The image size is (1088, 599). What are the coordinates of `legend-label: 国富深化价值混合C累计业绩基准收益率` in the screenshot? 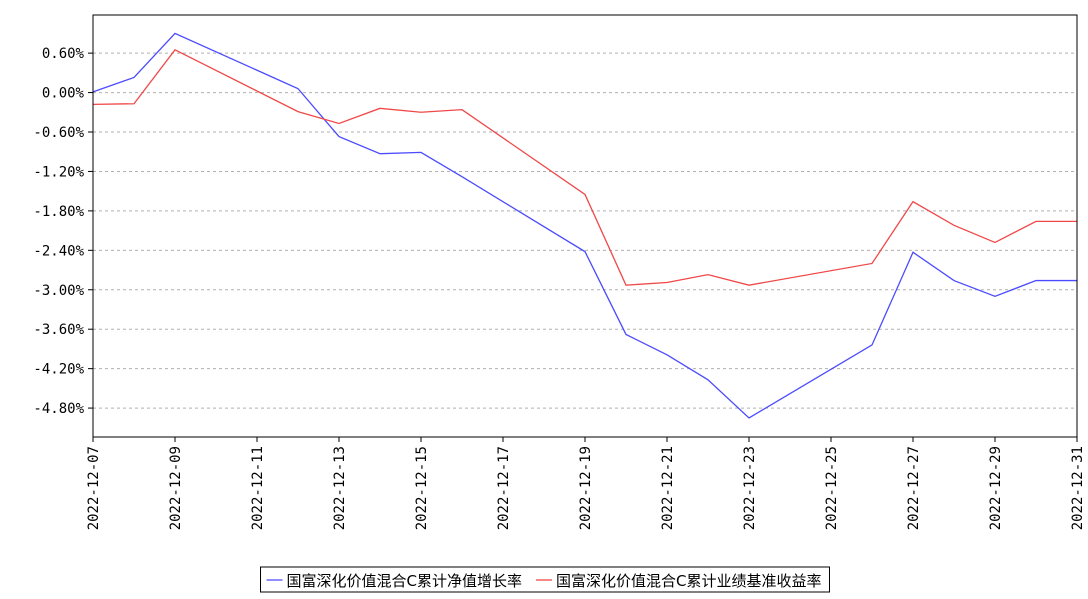 It's located at (688, 581).